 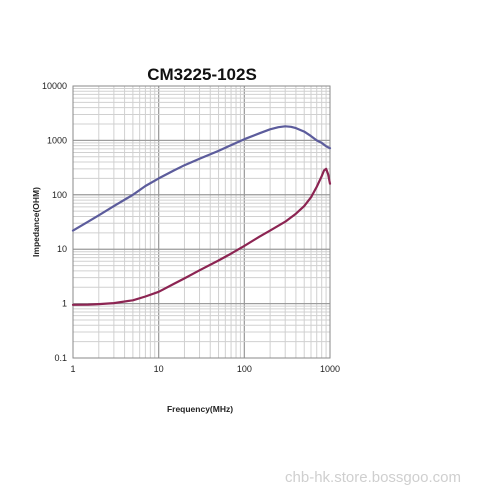 What do you see at coordinates (60, 358) in the screenshot?
I see `y-tick-label: 0.1` at bounding box center [60, 358].